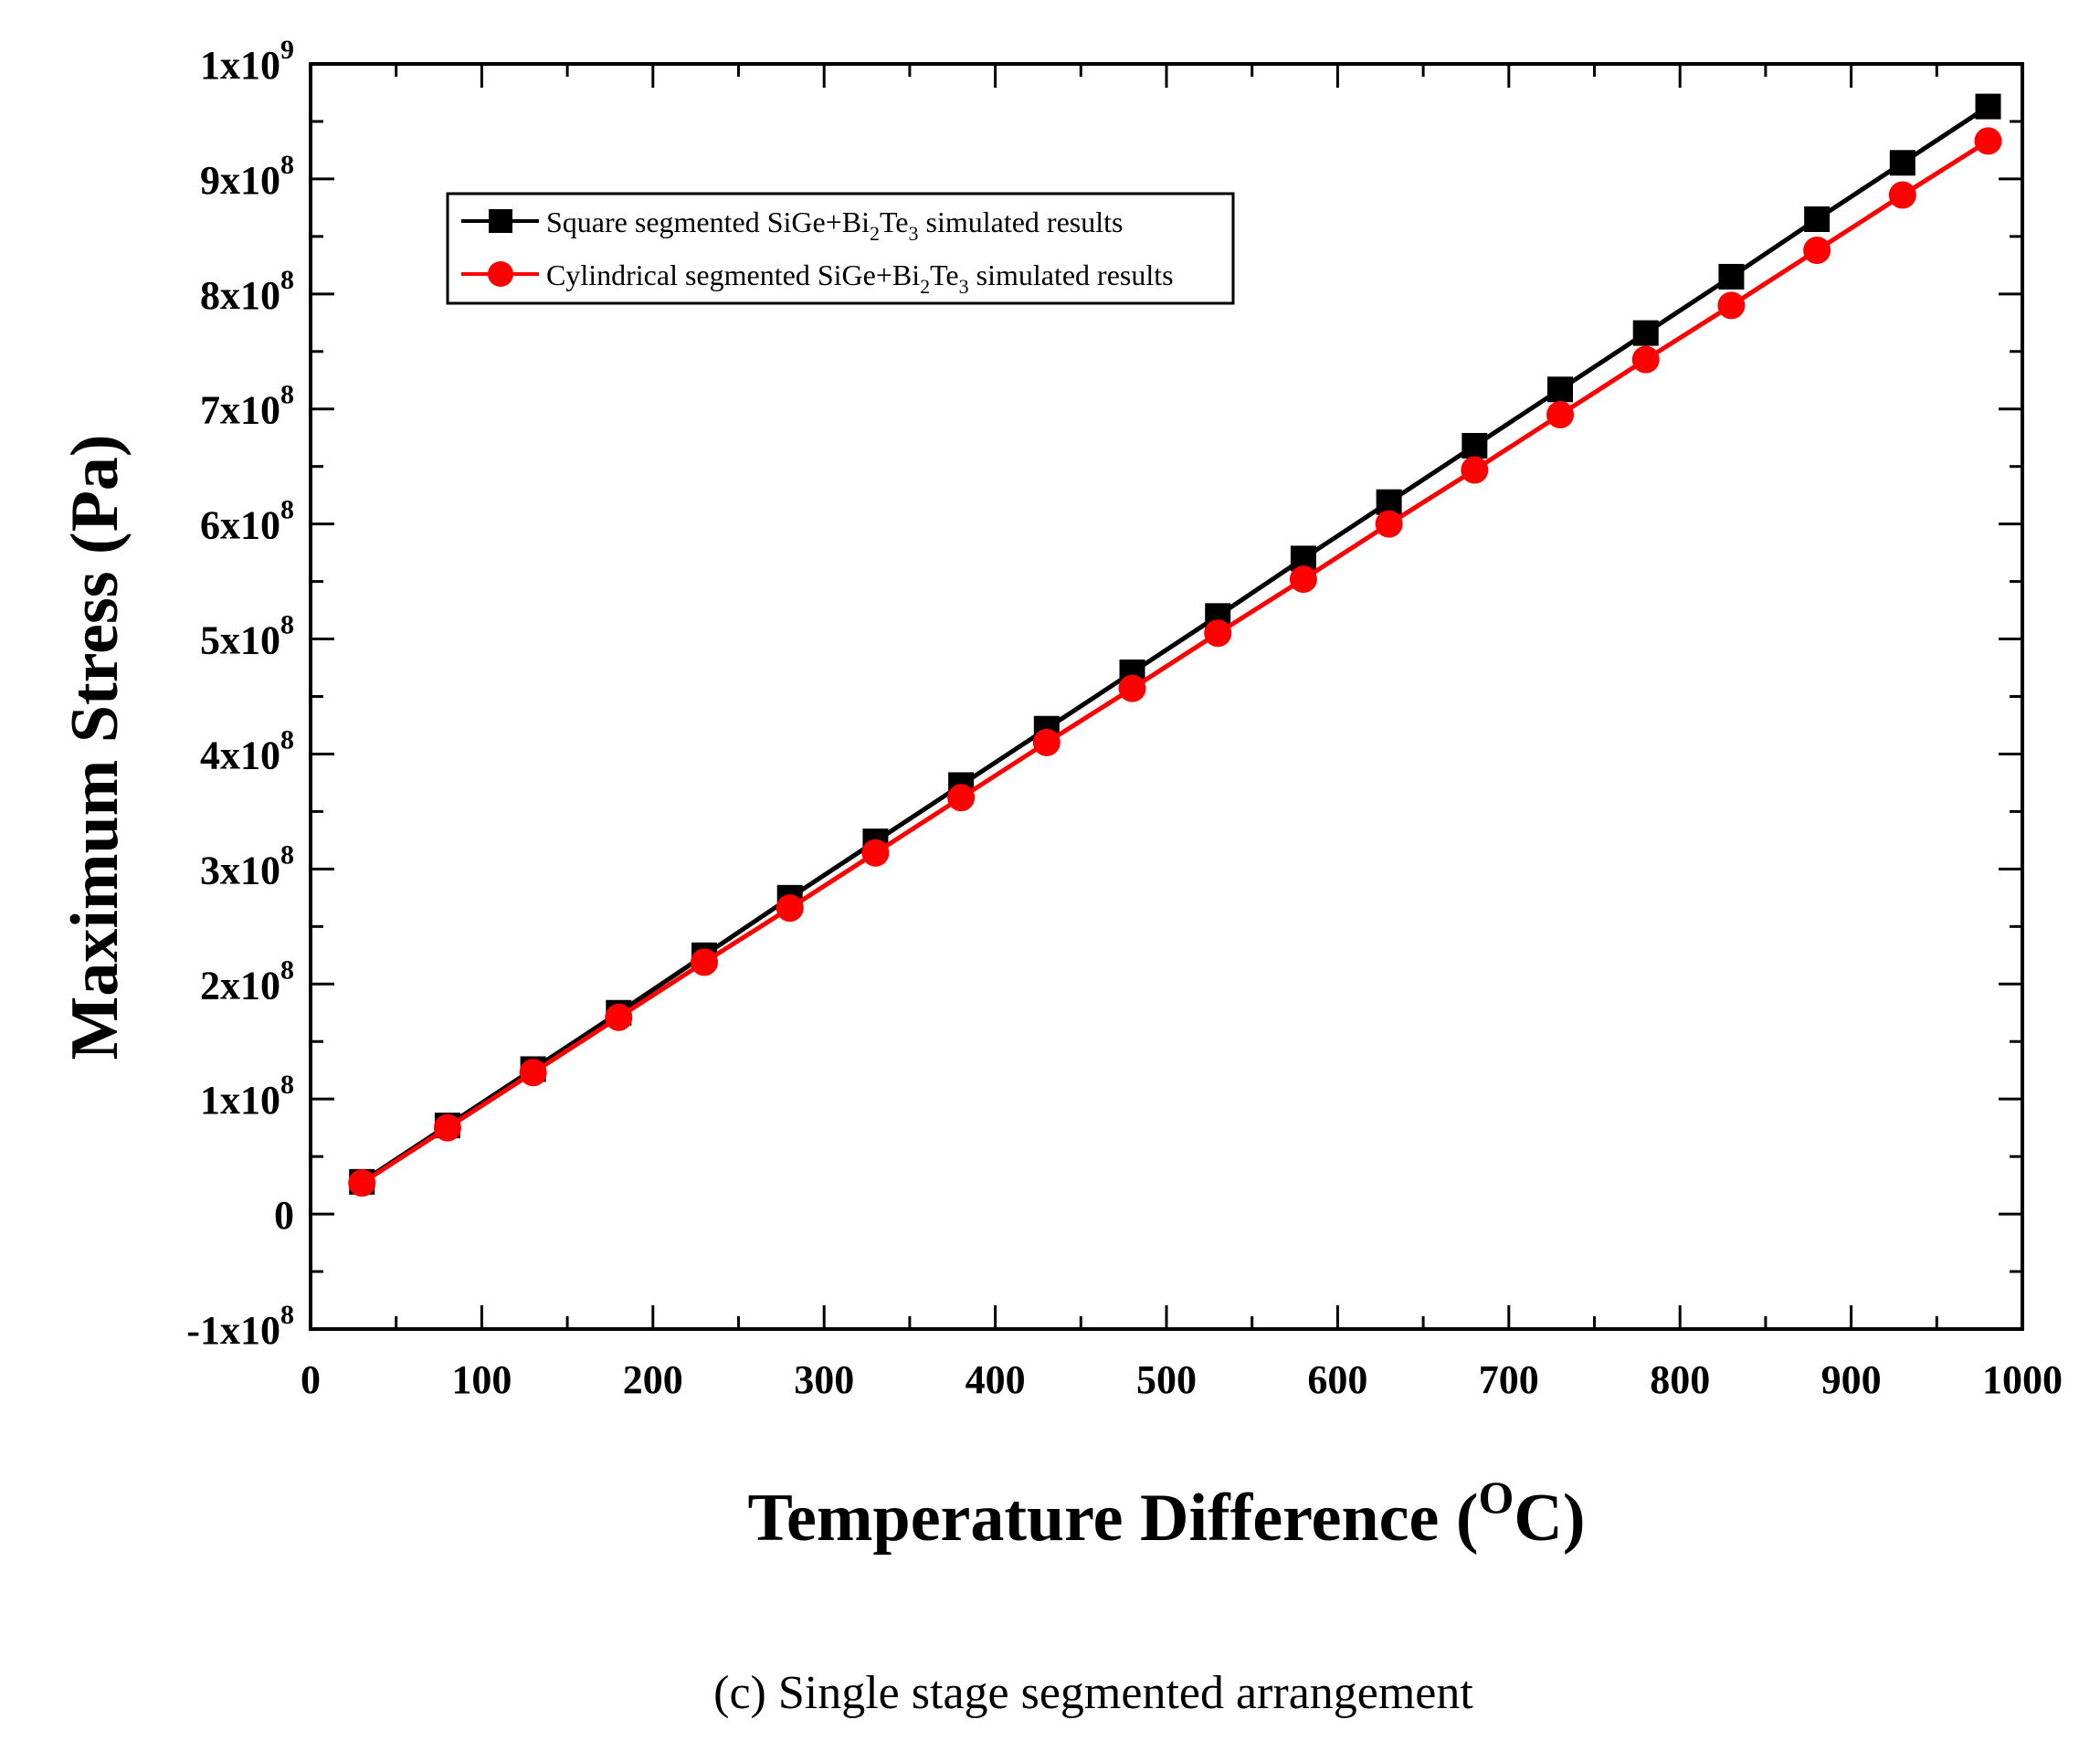  I want to click on x-tick-label: 1000, so click(2022, 1379).